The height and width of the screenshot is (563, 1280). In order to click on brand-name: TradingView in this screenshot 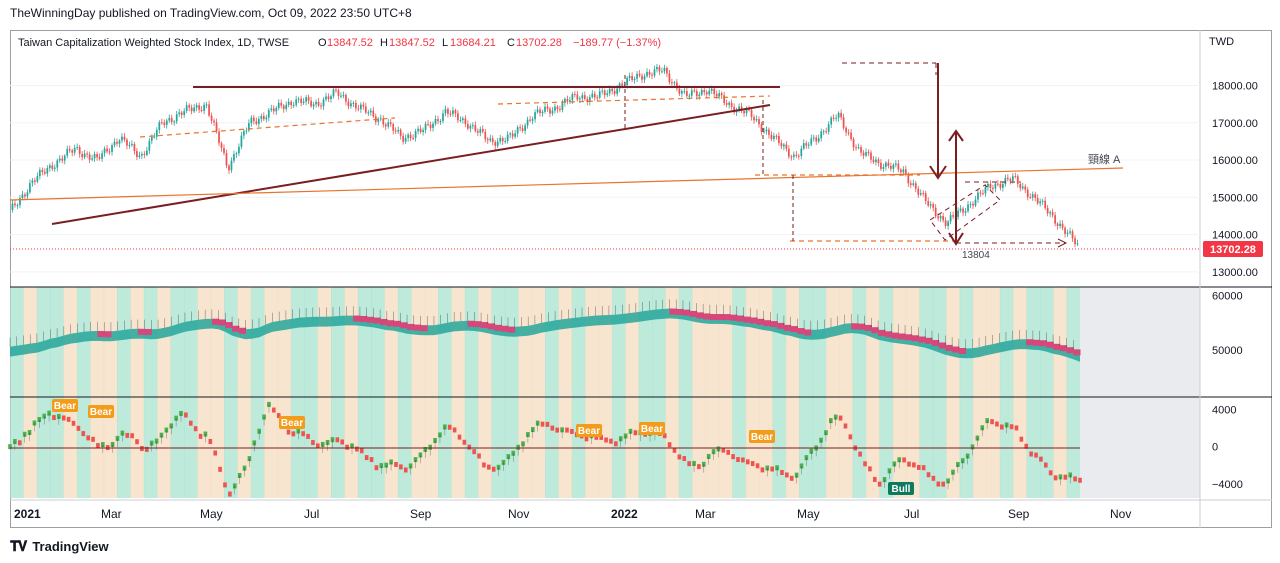, I will do `click(70, 546)`.